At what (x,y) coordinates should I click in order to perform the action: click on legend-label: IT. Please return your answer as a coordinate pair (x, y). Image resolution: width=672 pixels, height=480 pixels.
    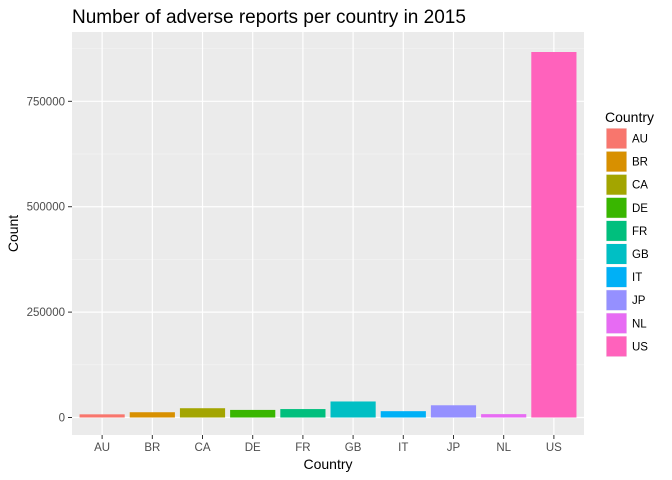
    Looking at the image, I should click on (637, 278).